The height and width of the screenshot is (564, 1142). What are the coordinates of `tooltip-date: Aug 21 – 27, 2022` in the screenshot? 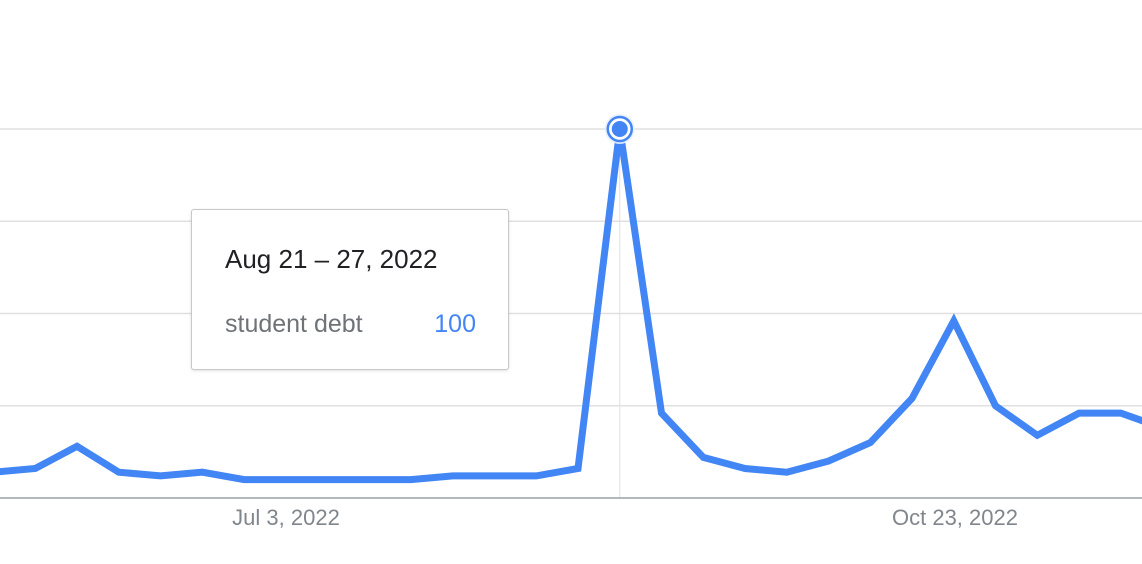 It's located at (331, 259).